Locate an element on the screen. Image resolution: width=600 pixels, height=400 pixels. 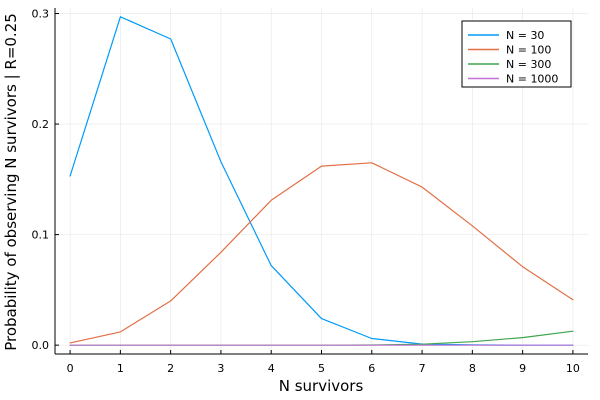
x-tick-label: 9 is located at coordinates (522, 368).